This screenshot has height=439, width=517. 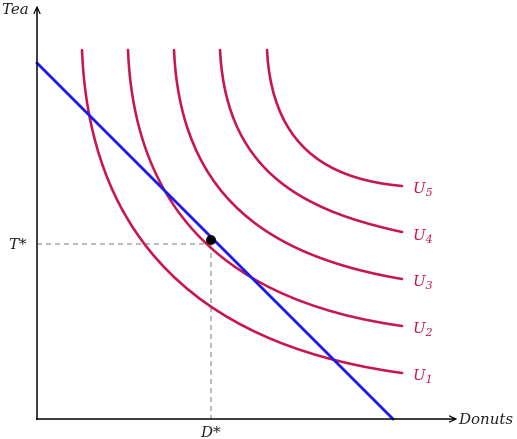 What do you see at coordinates (423, 189) in the screenshot?
I see `curve-label-u5: U5` at bounding box center [423, 189].